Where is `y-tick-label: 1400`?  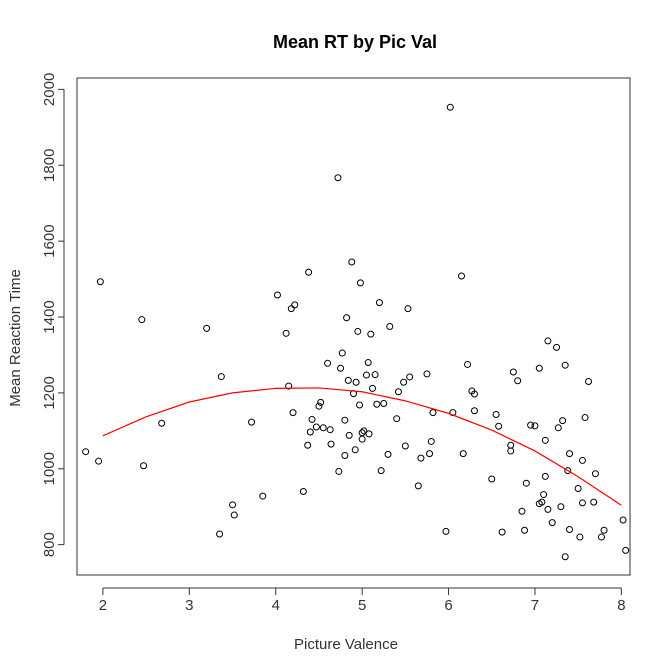 y-tick-label: 1400 is located at coordinates (49, 316).